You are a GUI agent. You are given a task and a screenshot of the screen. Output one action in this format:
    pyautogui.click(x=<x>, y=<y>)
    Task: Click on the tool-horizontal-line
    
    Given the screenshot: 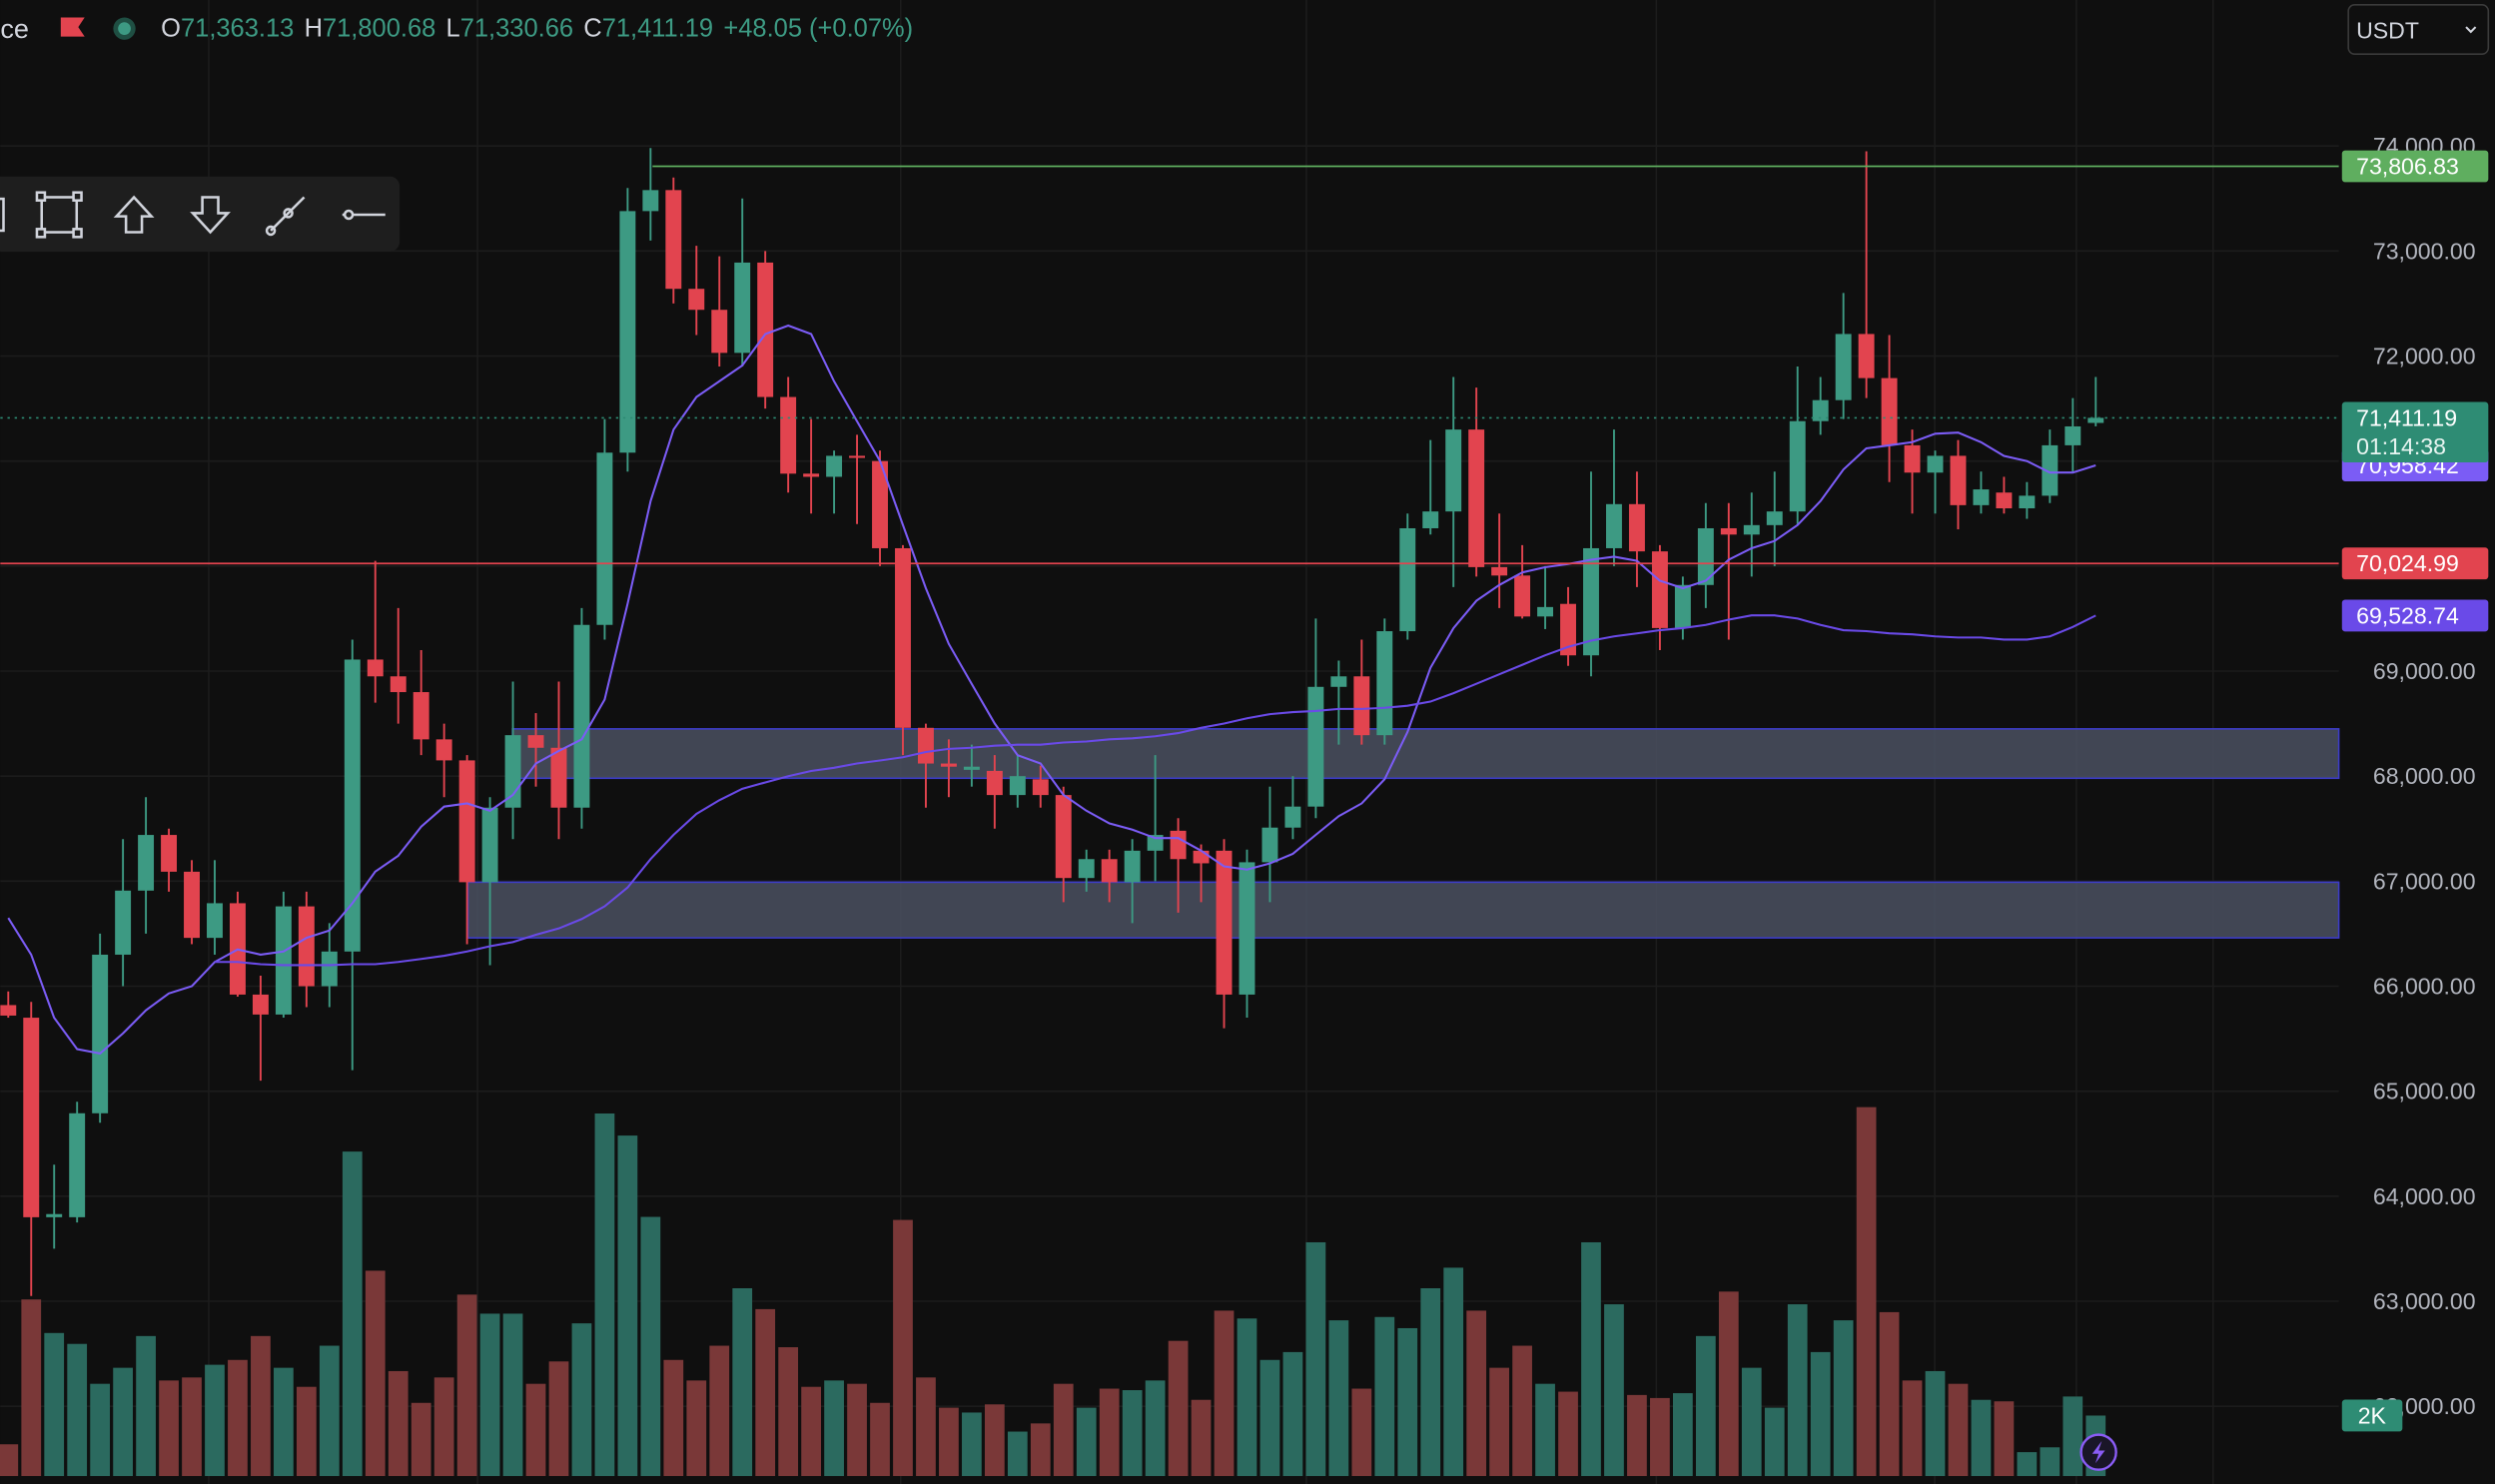 What is the action you would take?
    pyautogui.click(x=364, y=215)
    